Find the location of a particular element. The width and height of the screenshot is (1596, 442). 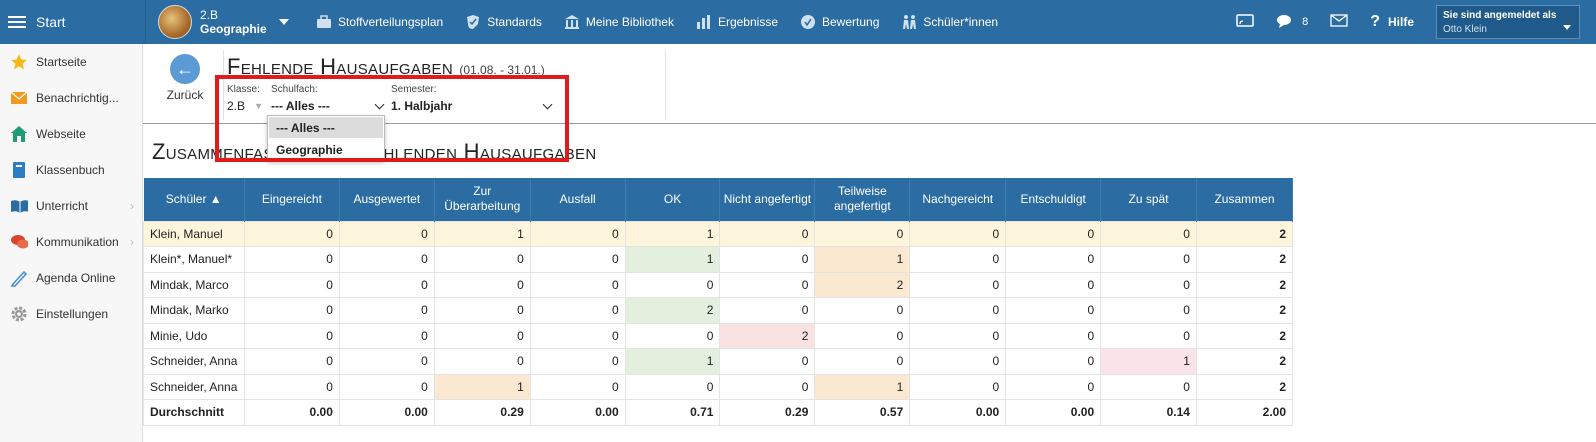

nav-standards: Standards is located at coordinates (503, 22).